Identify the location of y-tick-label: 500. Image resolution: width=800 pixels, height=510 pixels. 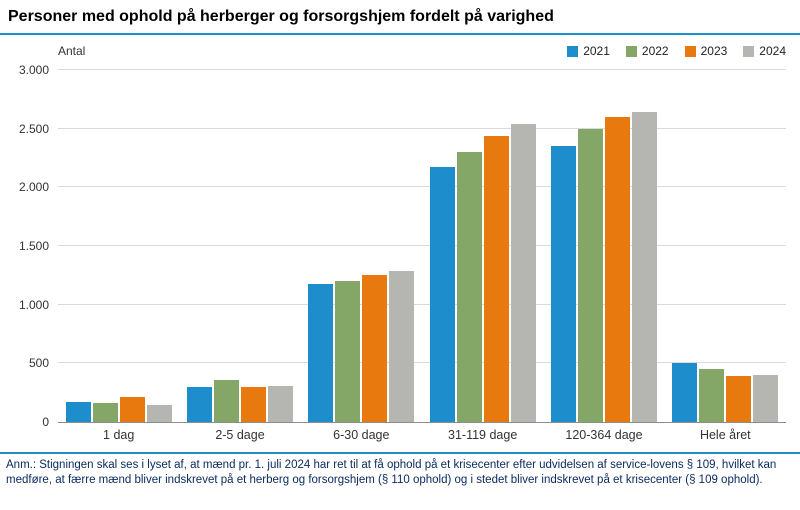
(38, 363).